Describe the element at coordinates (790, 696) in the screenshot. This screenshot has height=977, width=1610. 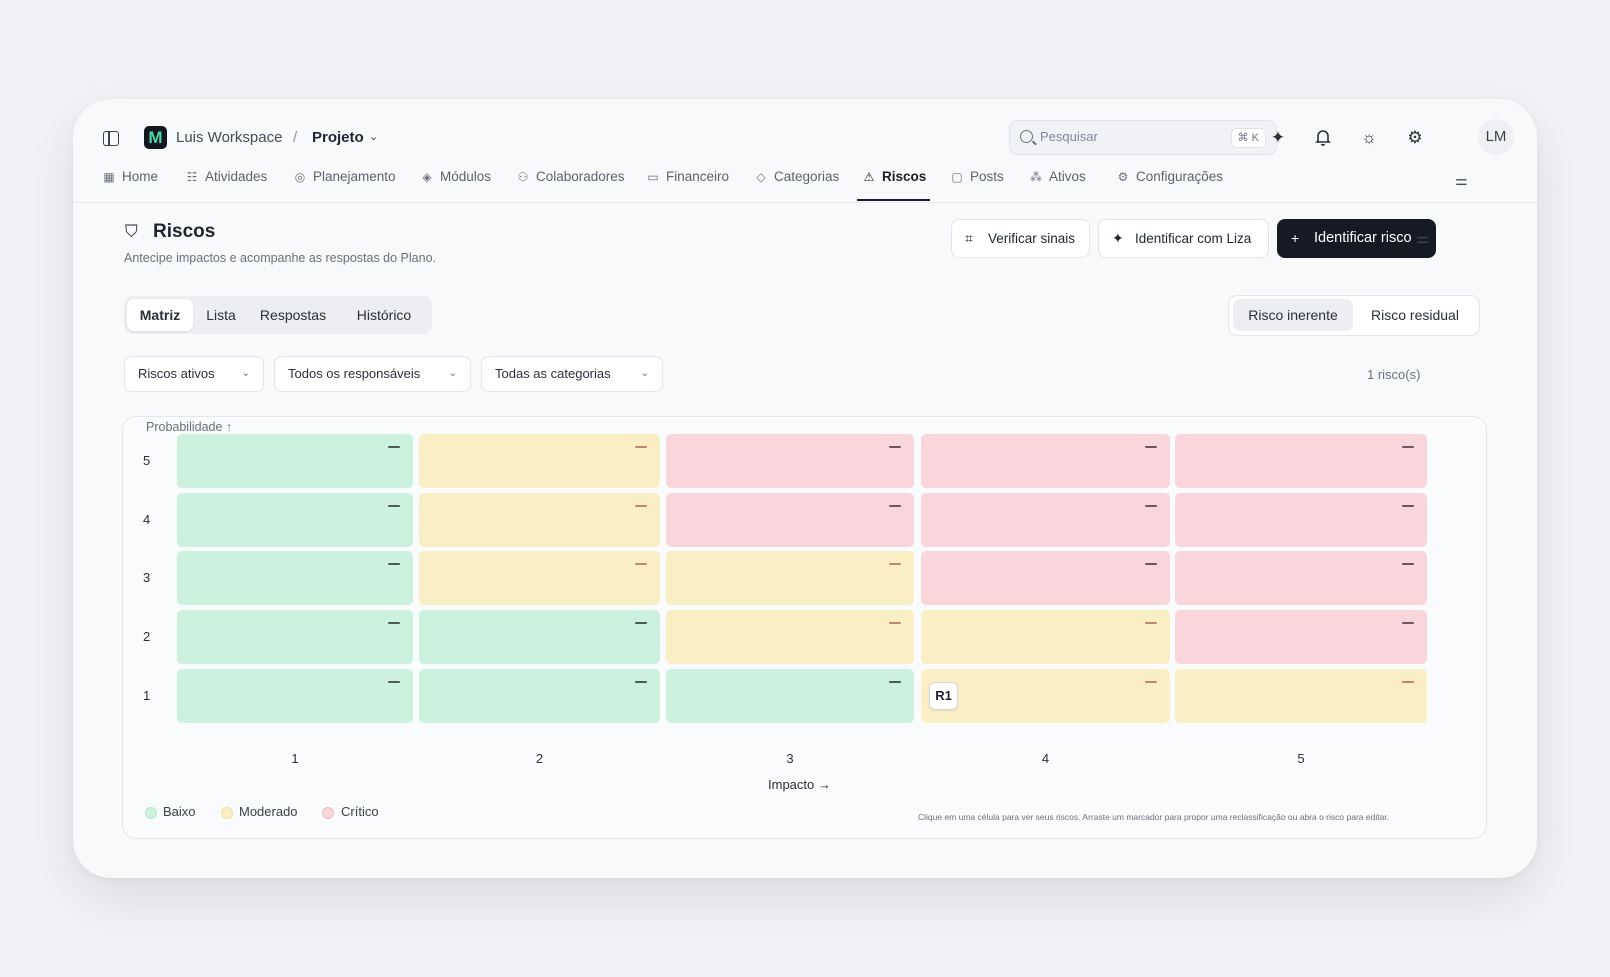
I see `matrix-cell-p1-i3` at that location.